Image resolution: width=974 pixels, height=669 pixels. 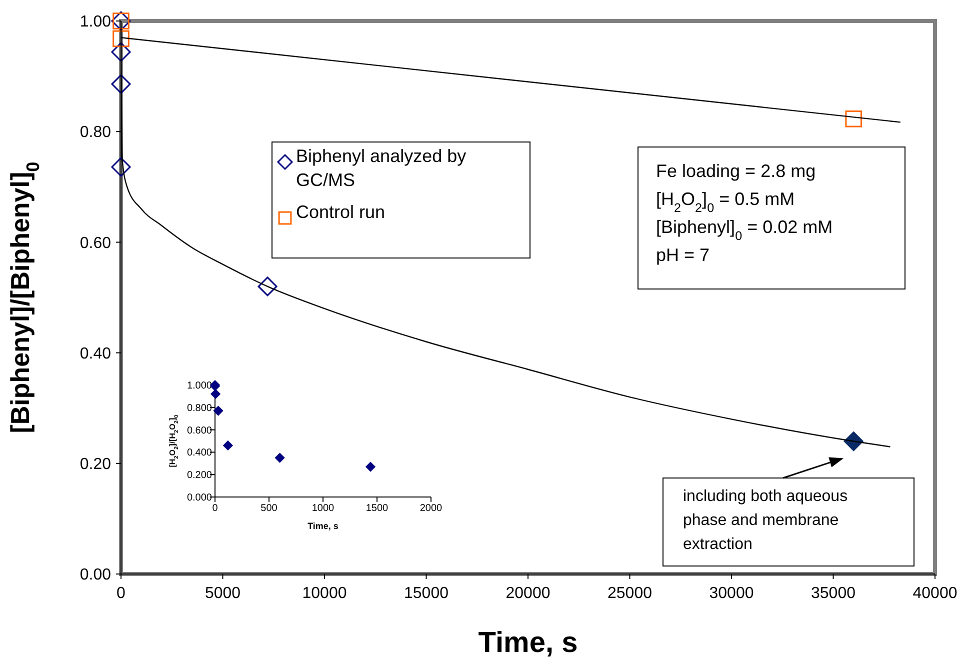 I want to click on x-tick-label: 20000, so click(x=528, y=593).